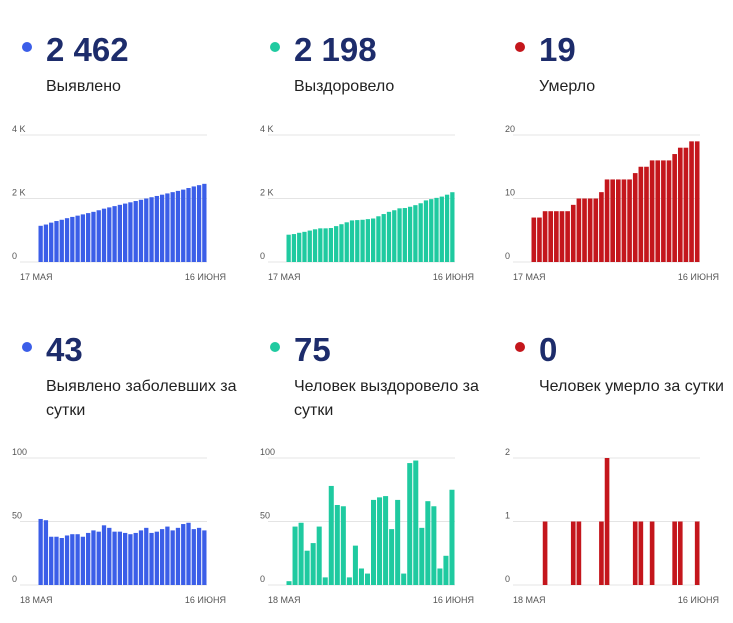 Image resolution: width=733 pixels, height=623 pixels. I want to click on y-tick-label: 0, so click(507, 256).